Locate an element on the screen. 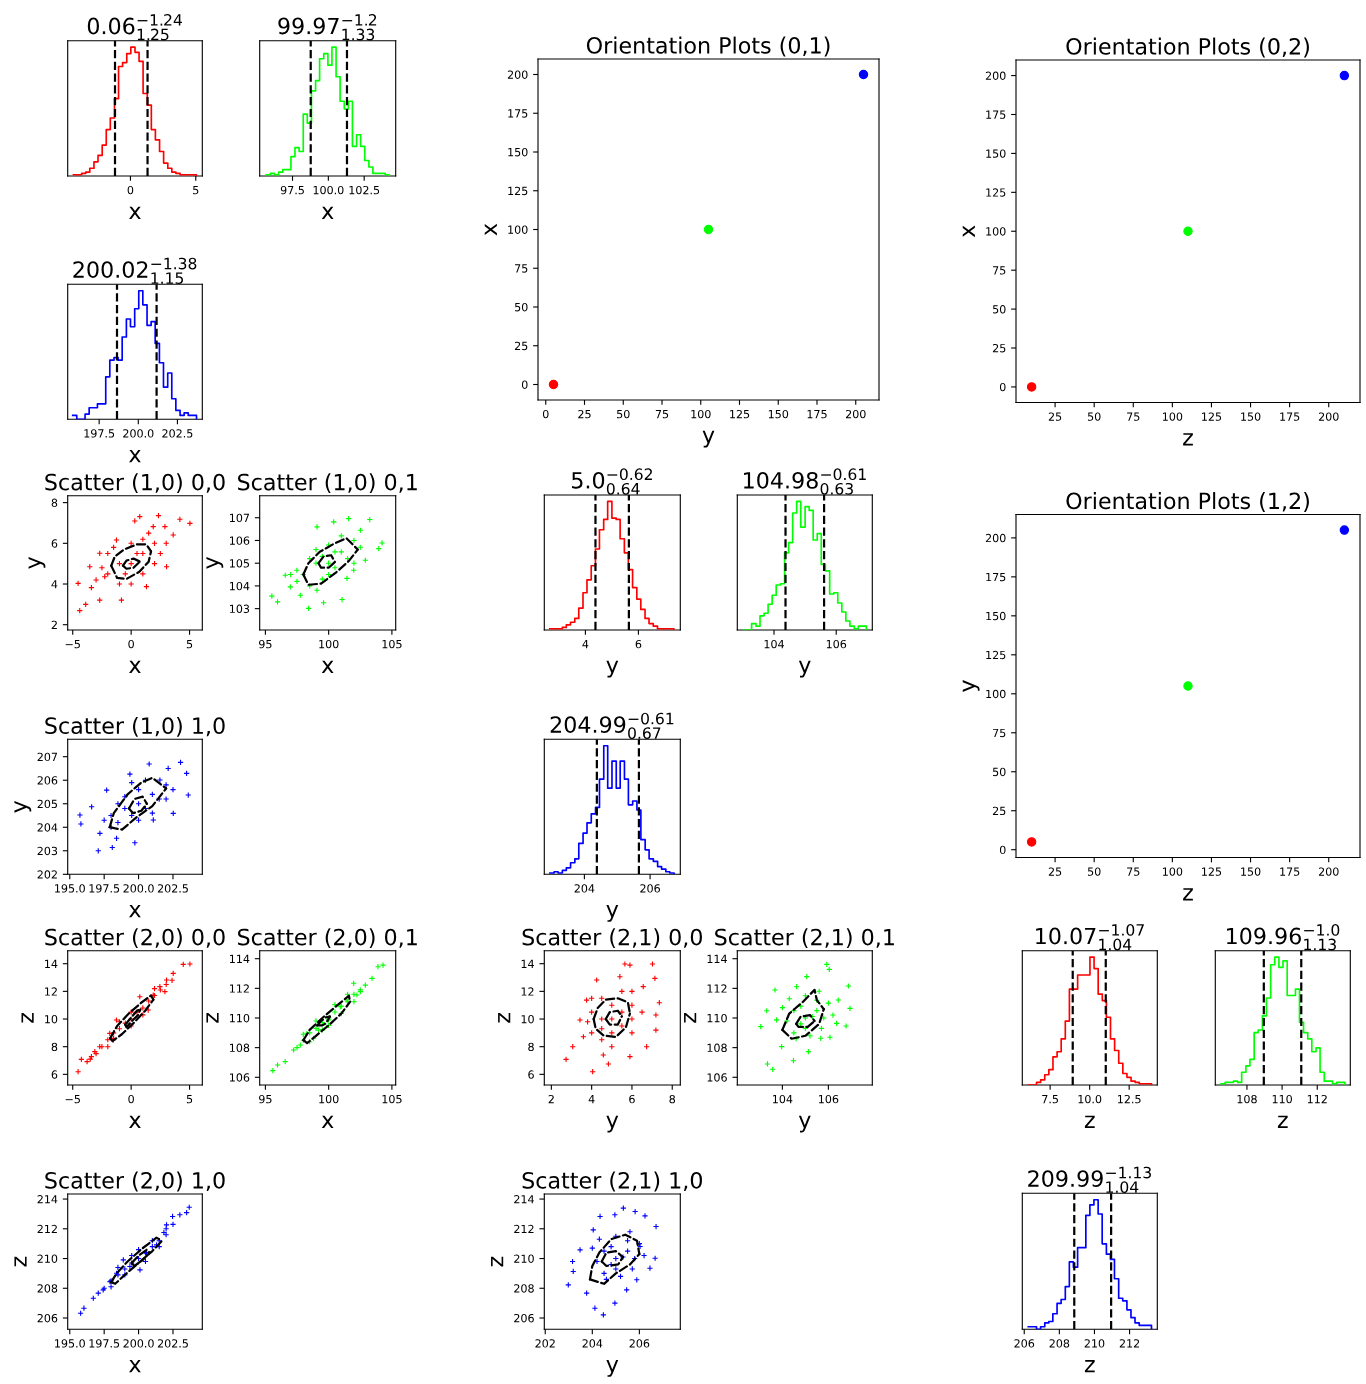 This screenshot has width=1366, height=1384. y-tick-label: 203 is located at coordinates (47, 851).